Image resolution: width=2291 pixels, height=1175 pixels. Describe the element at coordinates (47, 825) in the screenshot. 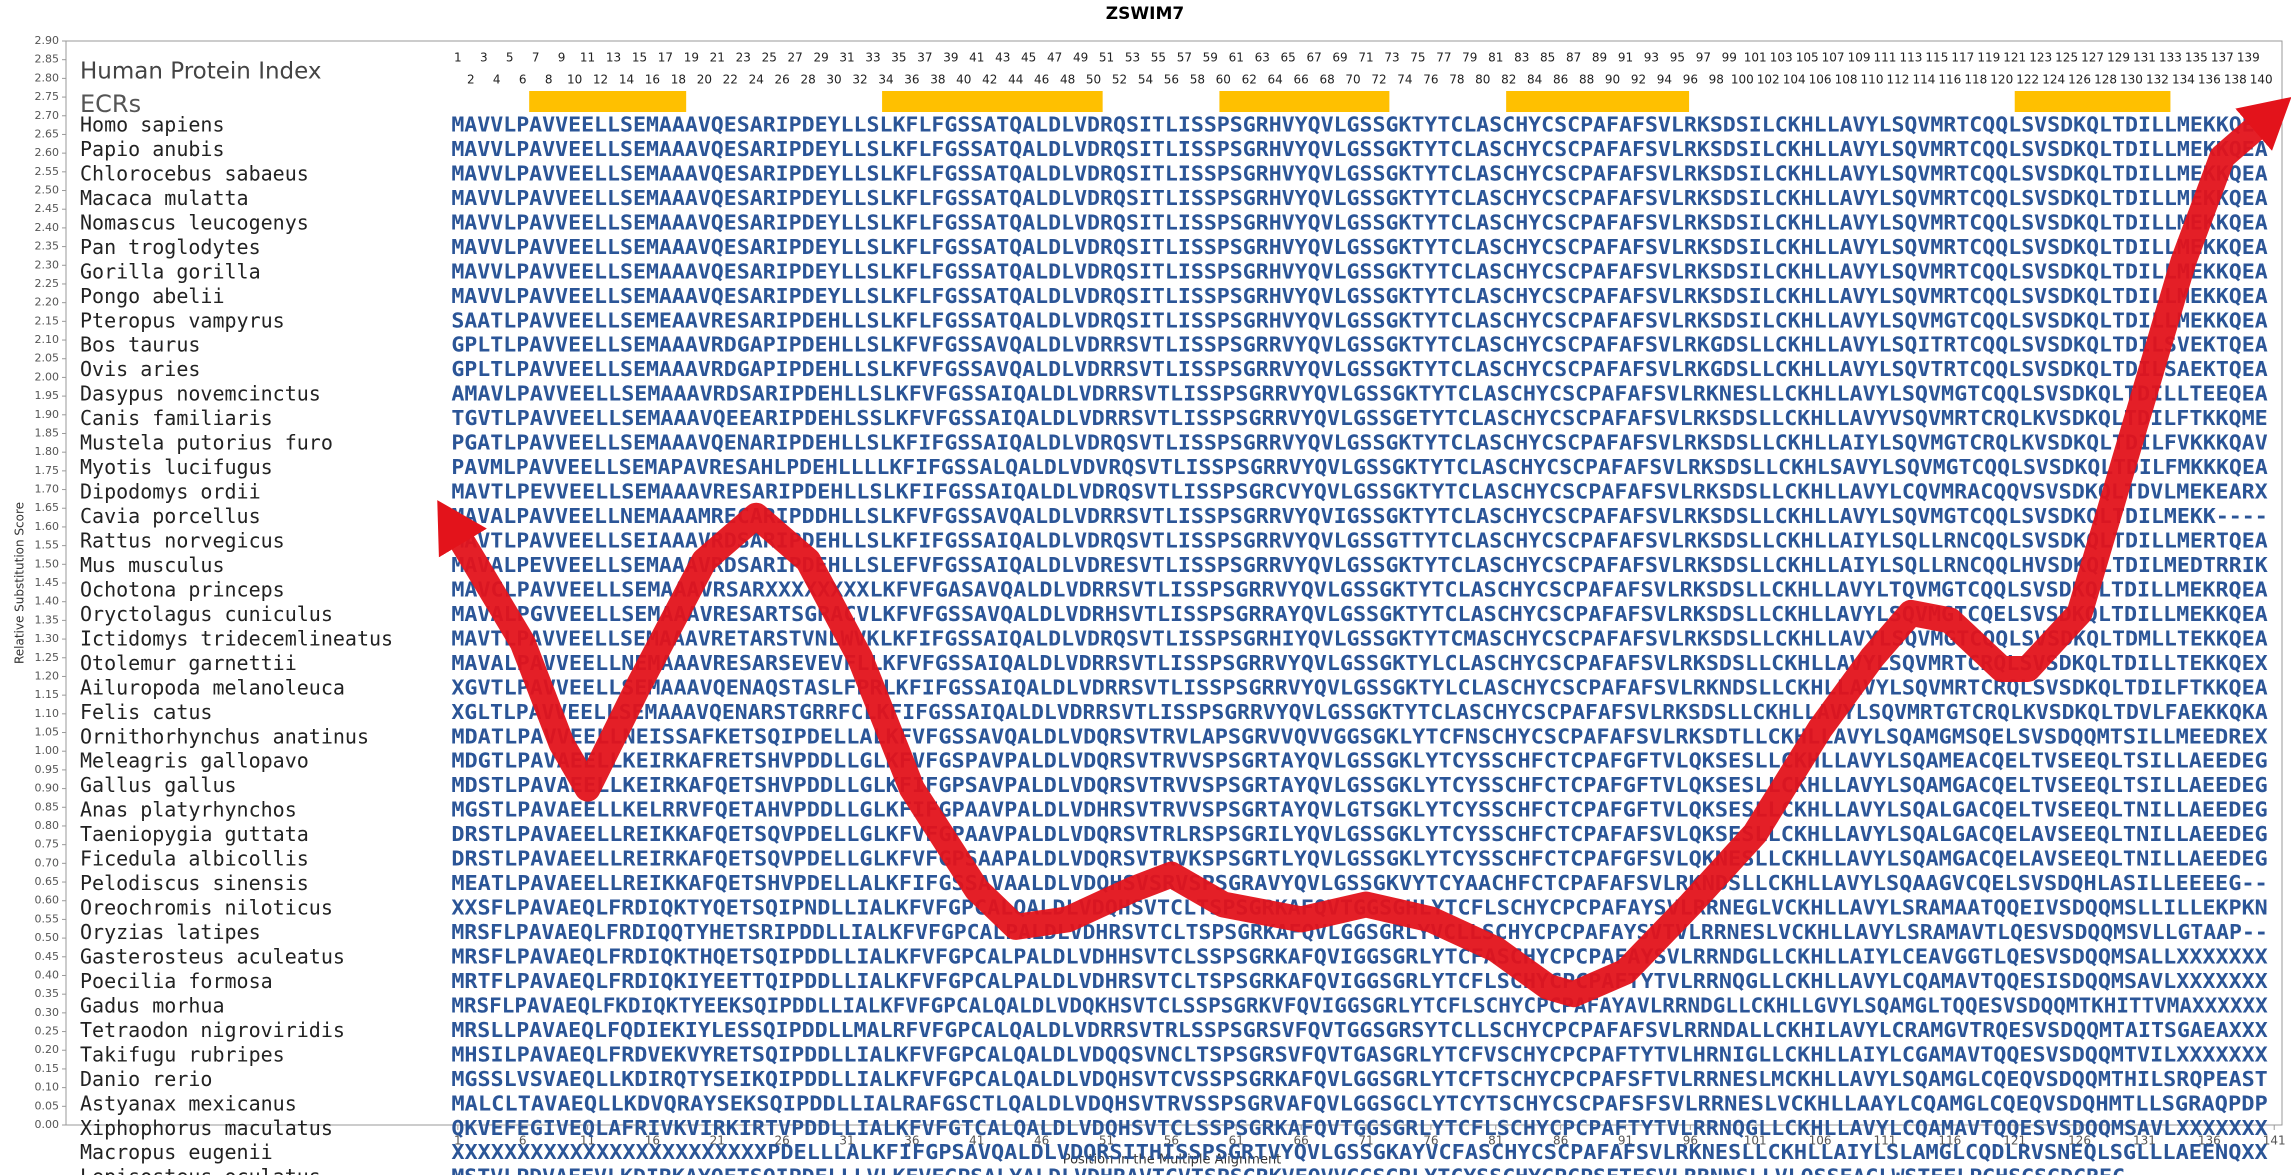

I see `y-tick-label: 0.80` at that location.